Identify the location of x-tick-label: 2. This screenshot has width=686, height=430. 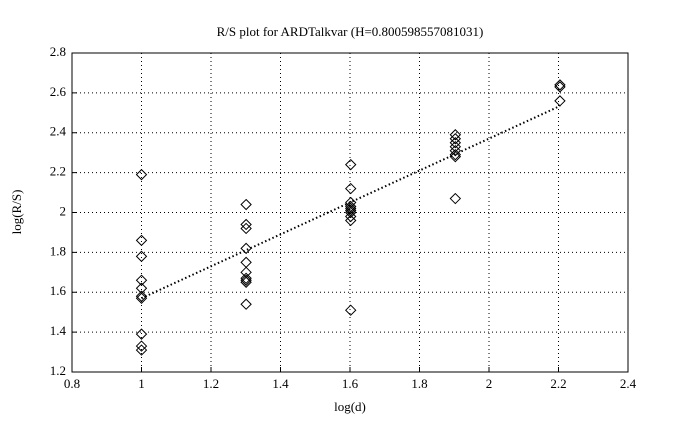
(489, 383).